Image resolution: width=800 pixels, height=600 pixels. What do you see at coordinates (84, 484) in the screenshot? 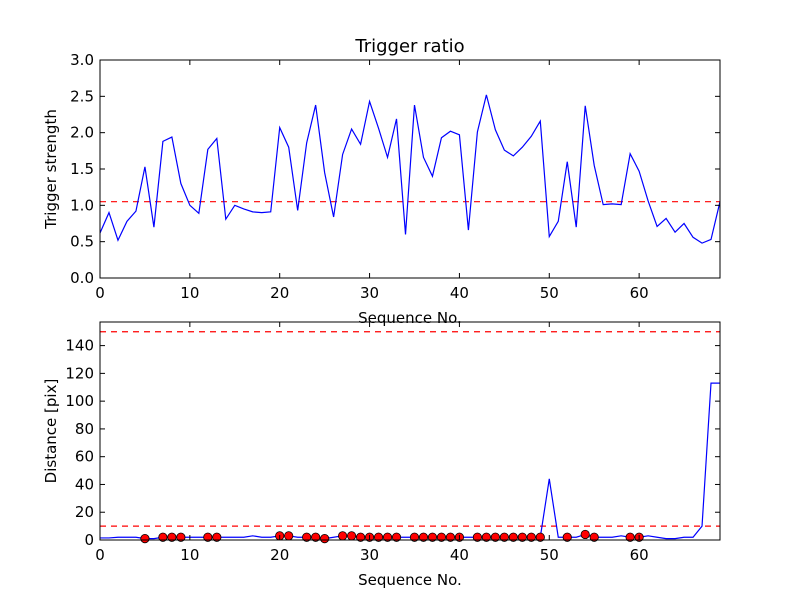
I see `y-tick-label: 40` at bounding box center [84, 484].